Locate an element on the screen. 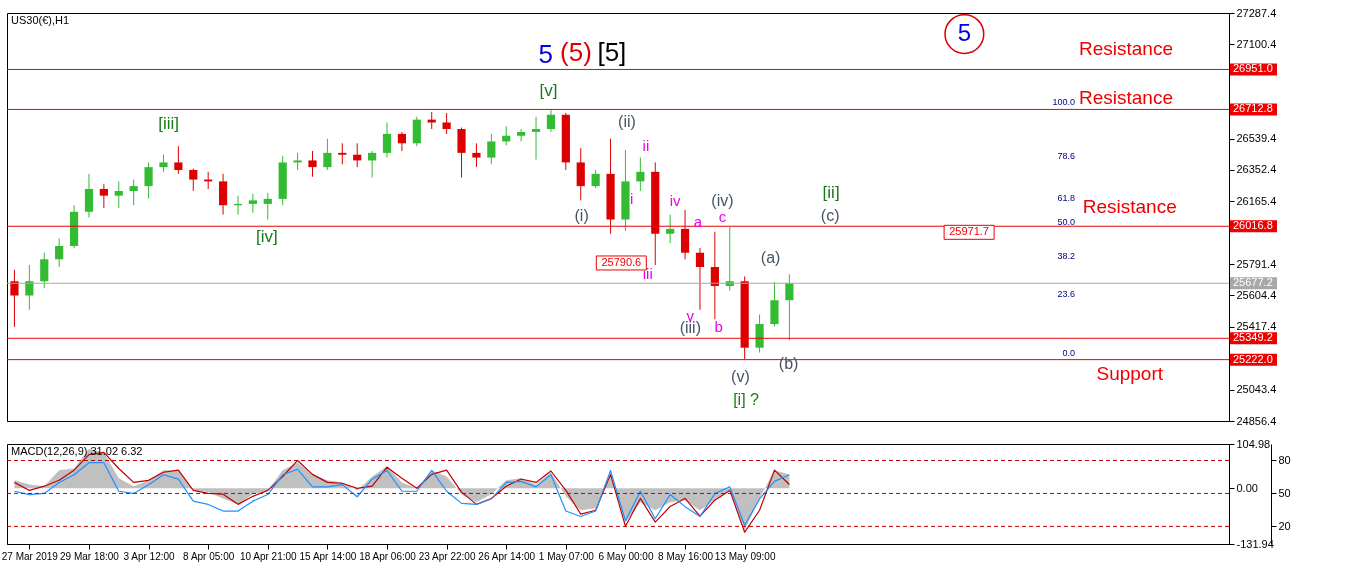 Image resolution: width=1360 pixels, height=582 pixels. annotation: iv is located at coordinates (675, 200).